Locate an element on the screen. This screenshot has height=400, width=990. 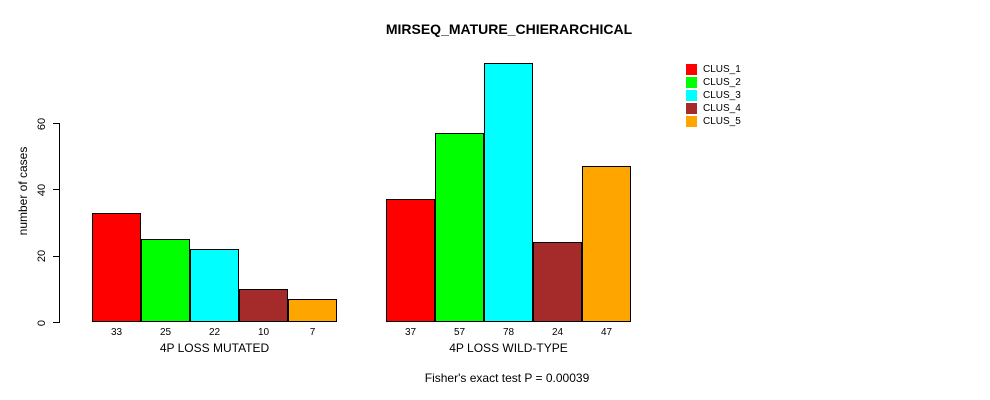
legend-item-clus-4: CLUS_4 is located at coordinates (713, 108).